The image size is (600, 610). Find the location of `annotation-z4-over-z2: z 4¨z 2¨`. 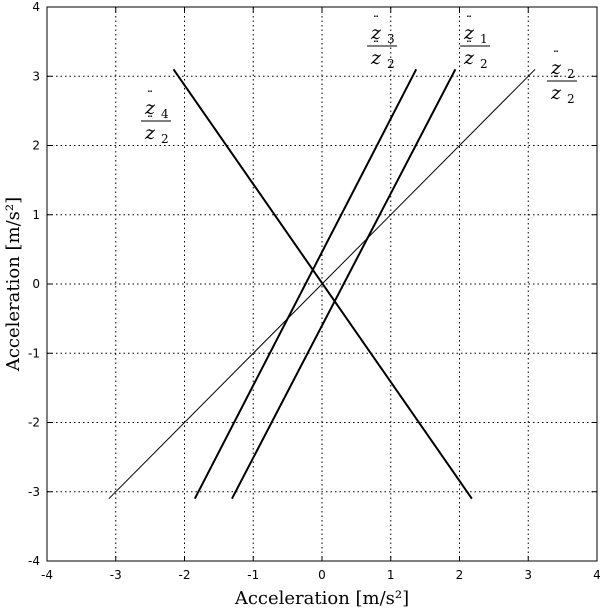

annotation-z4-over-z2: z 4¨z 2¨ is located at coordinates (156, 117).